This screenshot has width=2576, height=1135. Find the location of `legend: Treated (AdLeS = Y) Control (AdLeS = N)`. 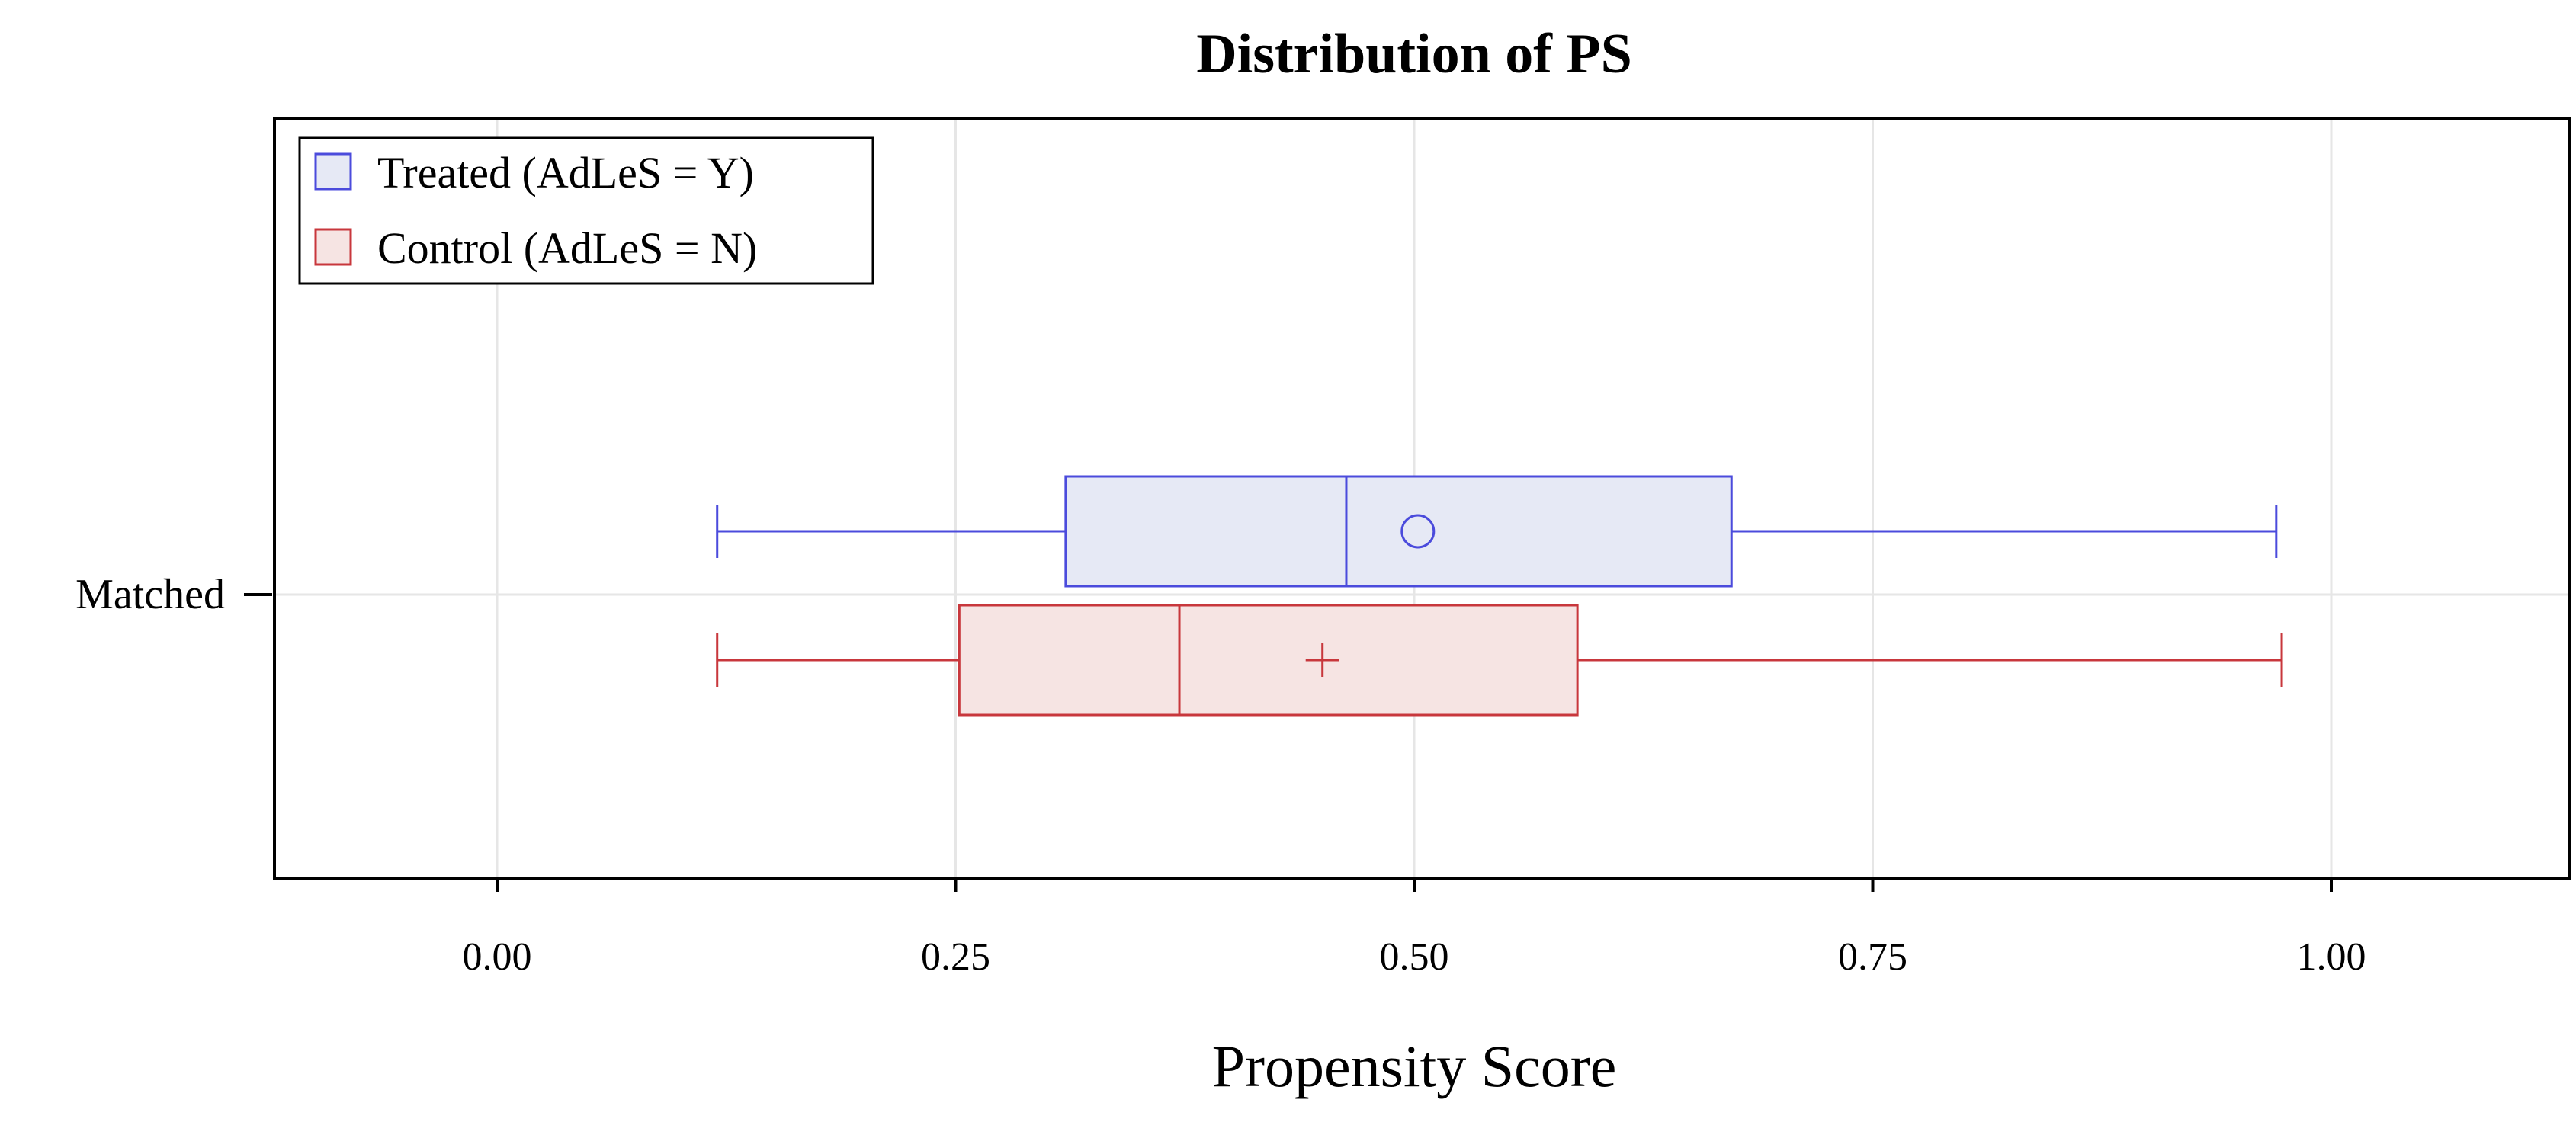

legend: Treated (AdLeS = Y) Control (AdLeS = N) is located at coordinates (586, 210).